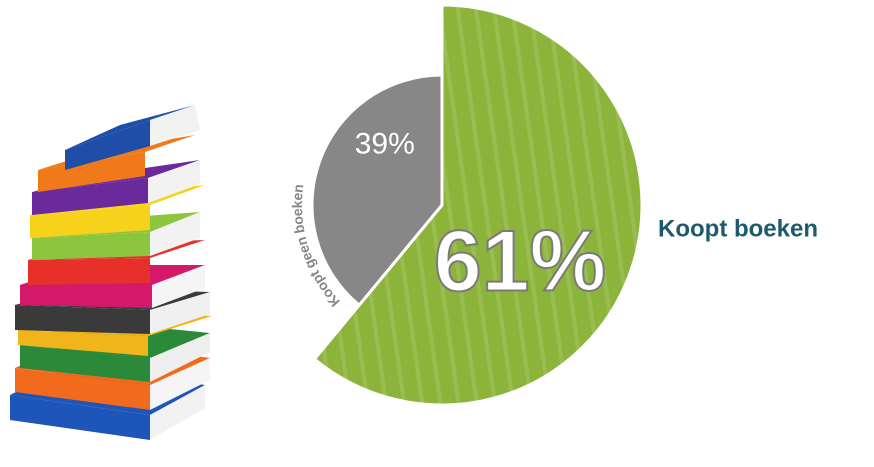  Describe the element at coordinates (520, 262) in the screenshot. I see `value-label: 61%` at that location.